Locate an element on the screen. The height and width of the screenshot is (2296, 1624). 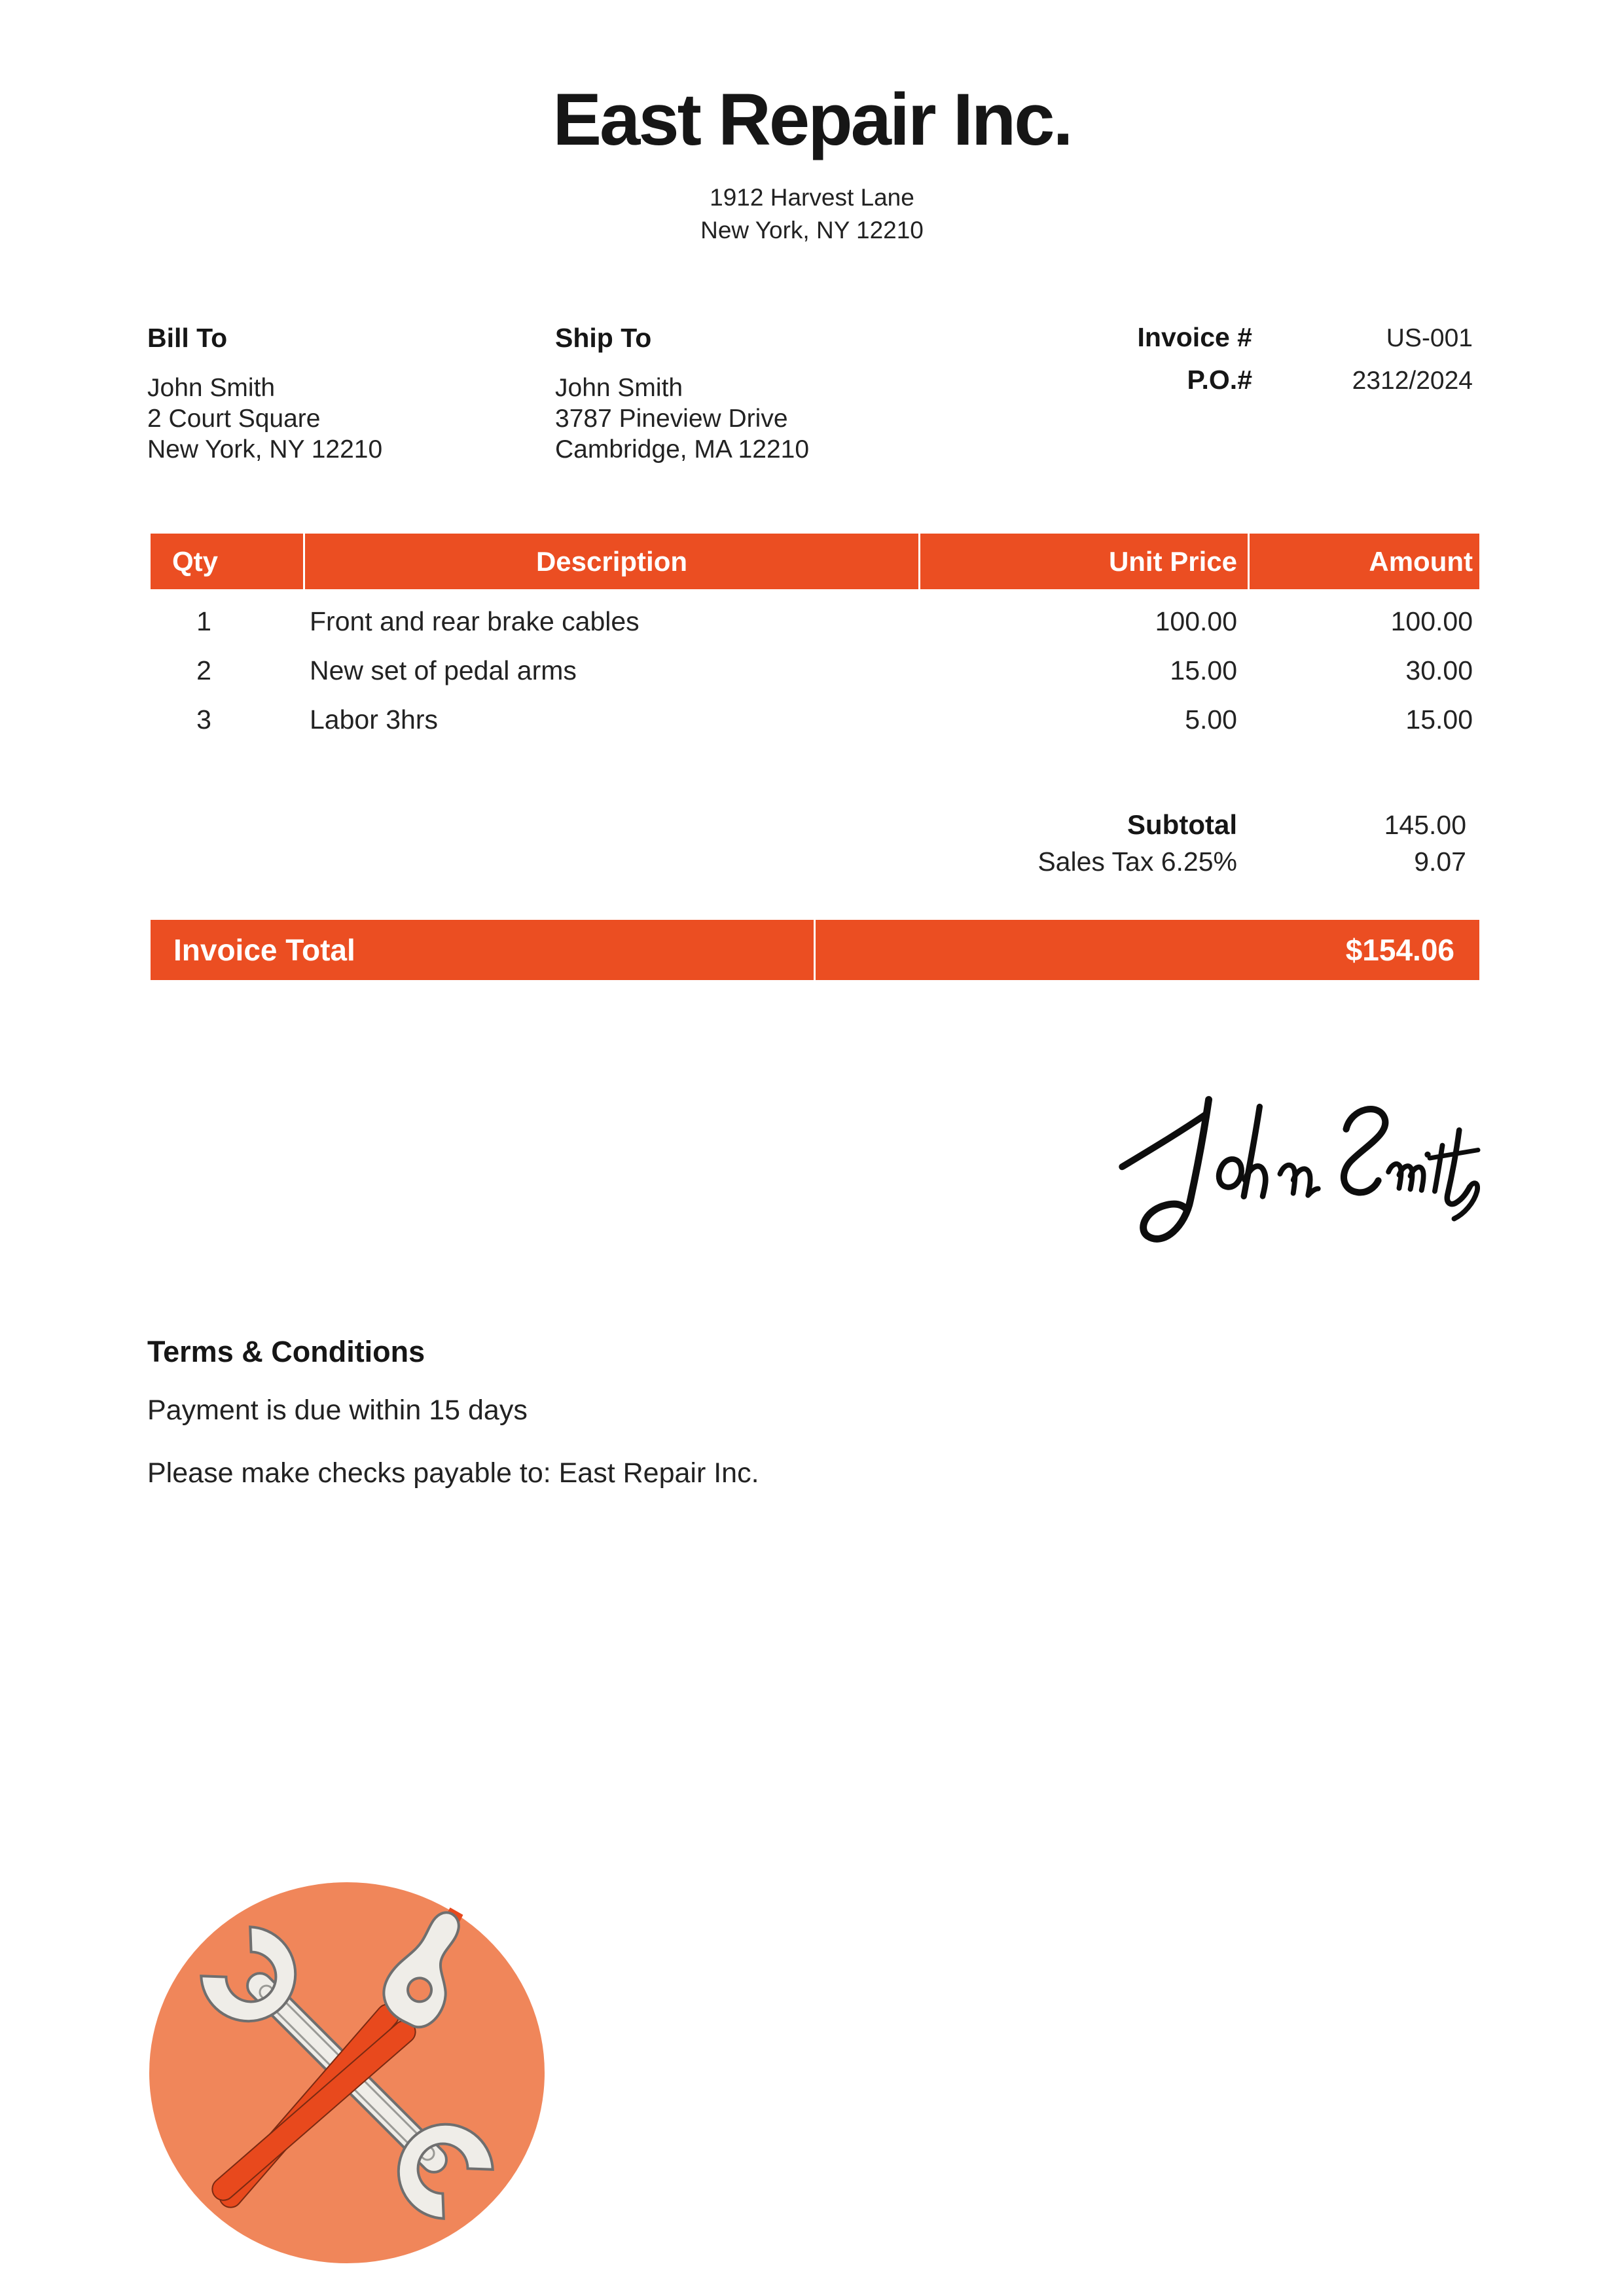
subtotal-row: Subtotal 145.00 is located at coordinates (815, 828).